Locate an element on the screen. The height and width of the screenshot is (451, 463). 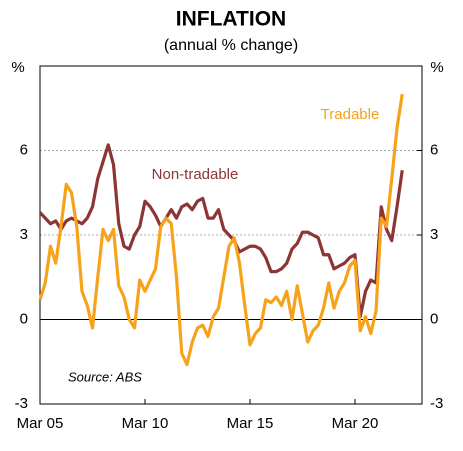
y2-tick-label: -3 is located at coordinates (436, 403).